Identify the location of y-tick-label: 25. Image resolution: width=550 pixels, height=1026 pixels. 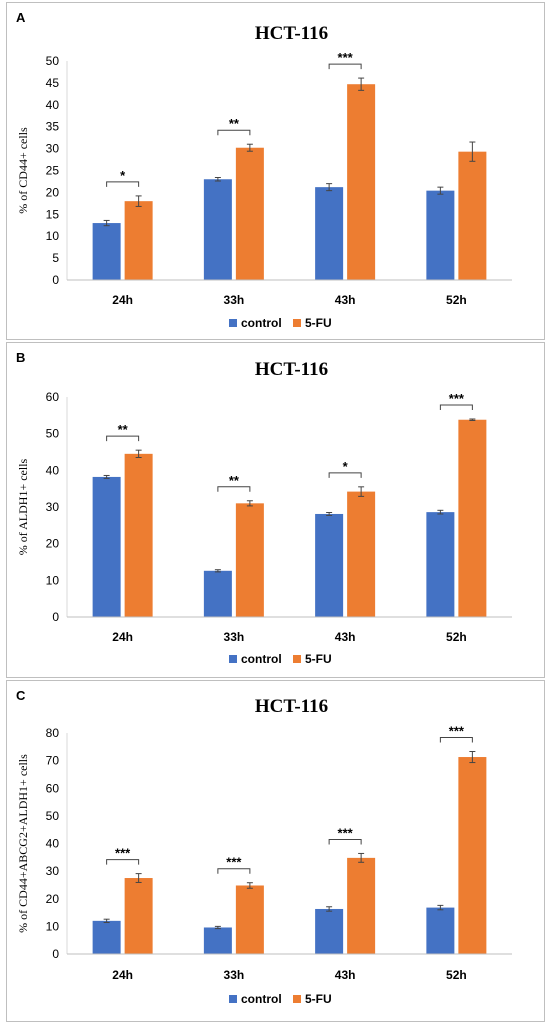
(53, 171).